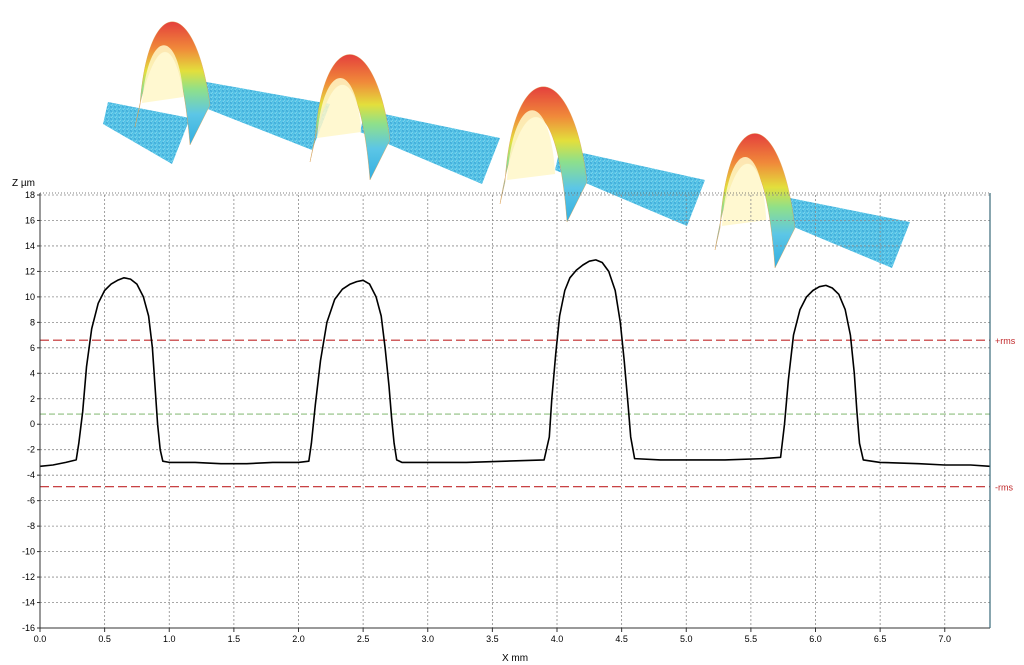 The height and width of the screenshot is (665, 1024). I want to click on y-tick-label: 10, so click(30, 297).